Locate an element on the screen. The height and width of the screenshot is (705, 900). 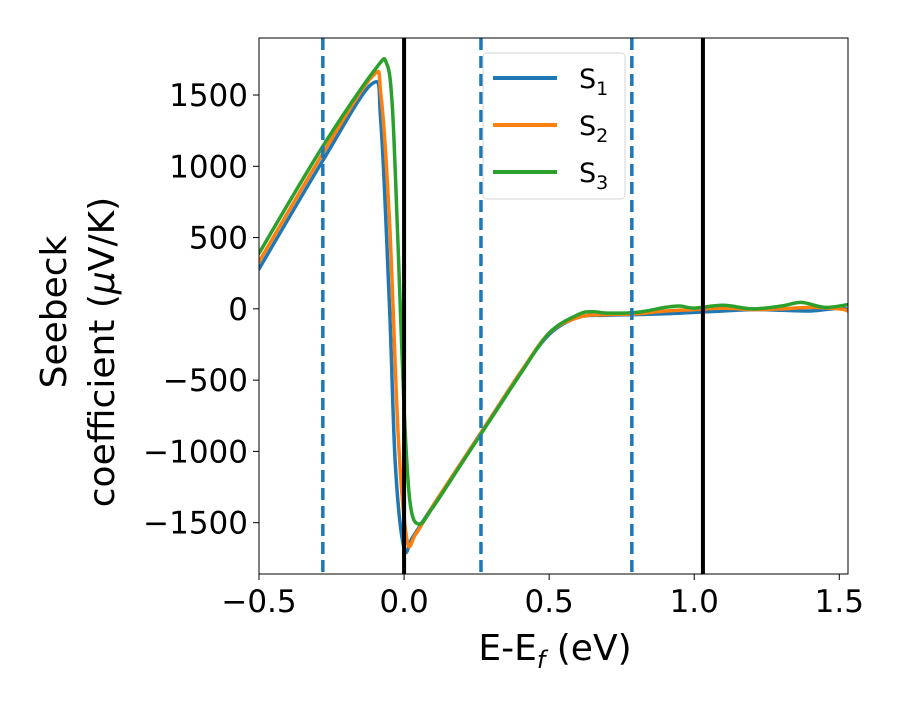
y-axis-label-line2: coefficient (μV/K) is located at coordinates (102, 352).